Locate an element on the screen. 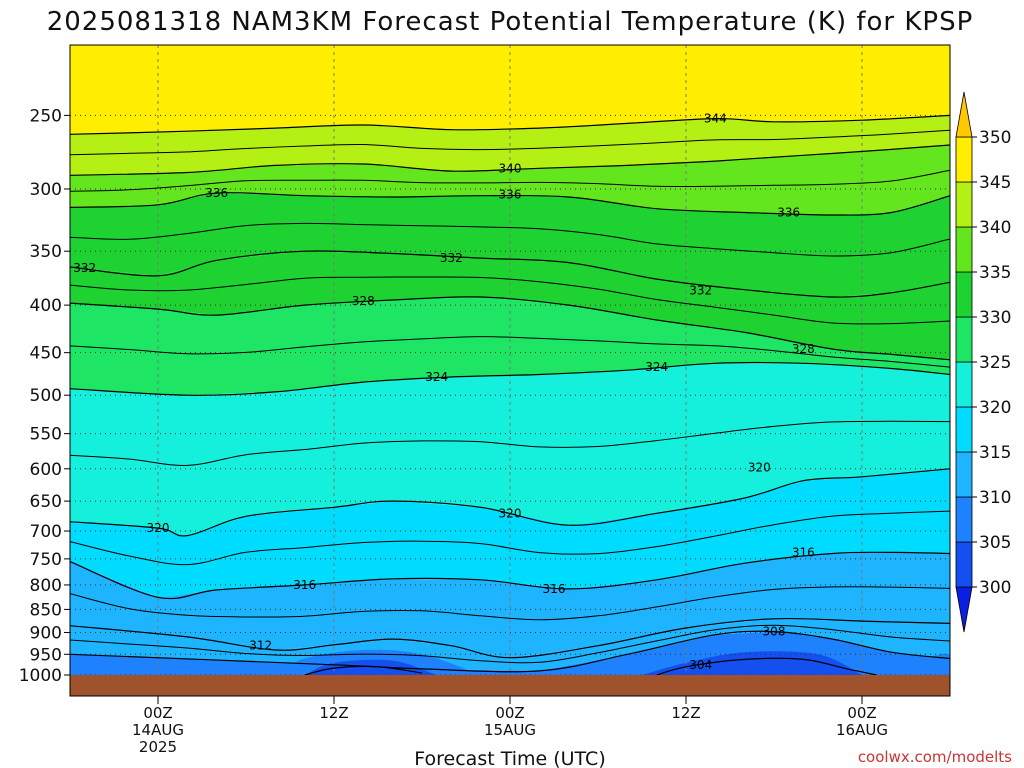 The height and width of the screenshot is (768, 1024). y-tick-label-800: 800 is located at coordinates (46, 586).